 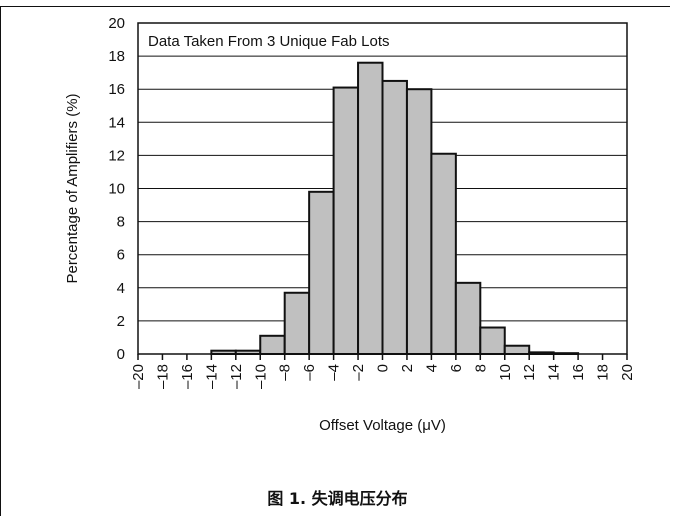 I want to click on x-tick-label: –8, so click(x=285, y=372).